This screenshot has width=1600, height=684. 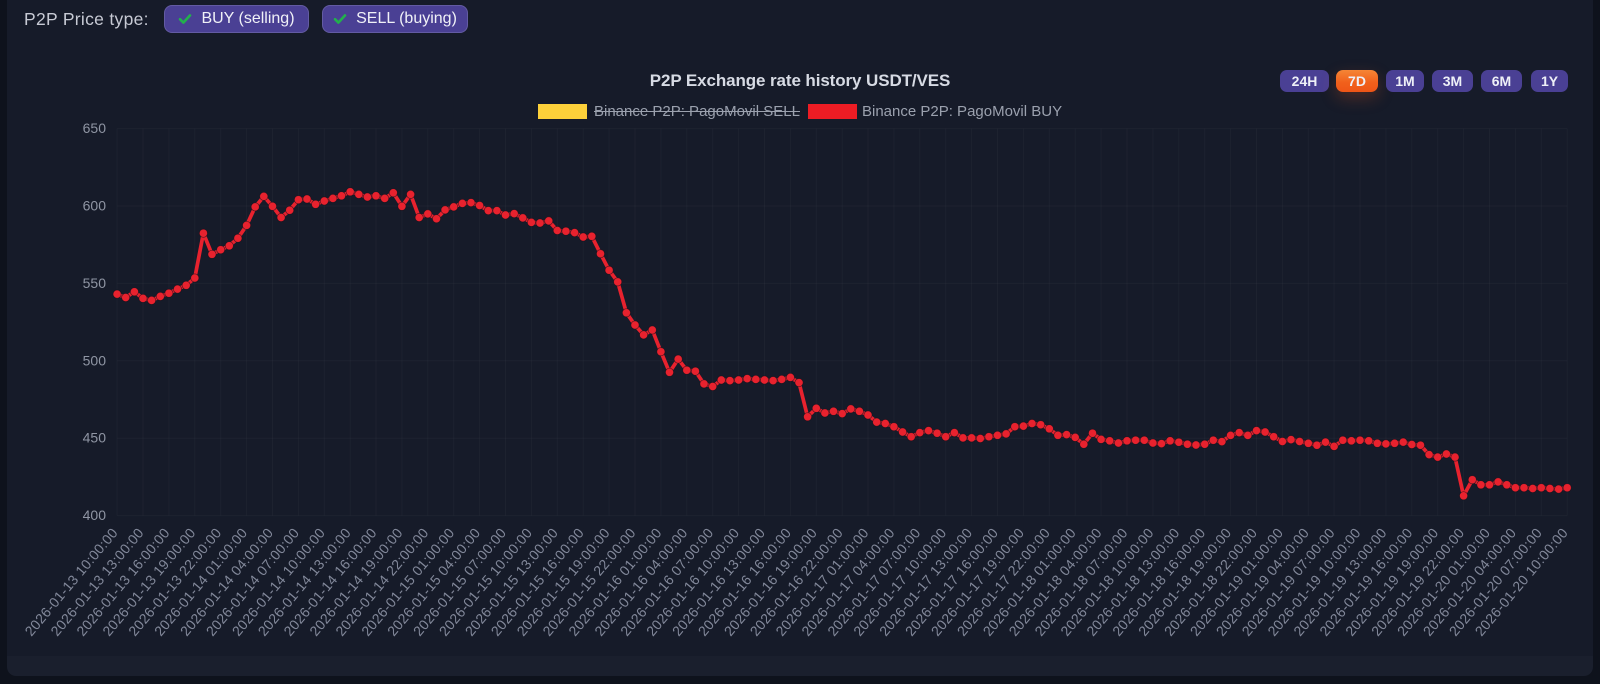 I want to click on svg-text: 550, so click(x=95, y=283).